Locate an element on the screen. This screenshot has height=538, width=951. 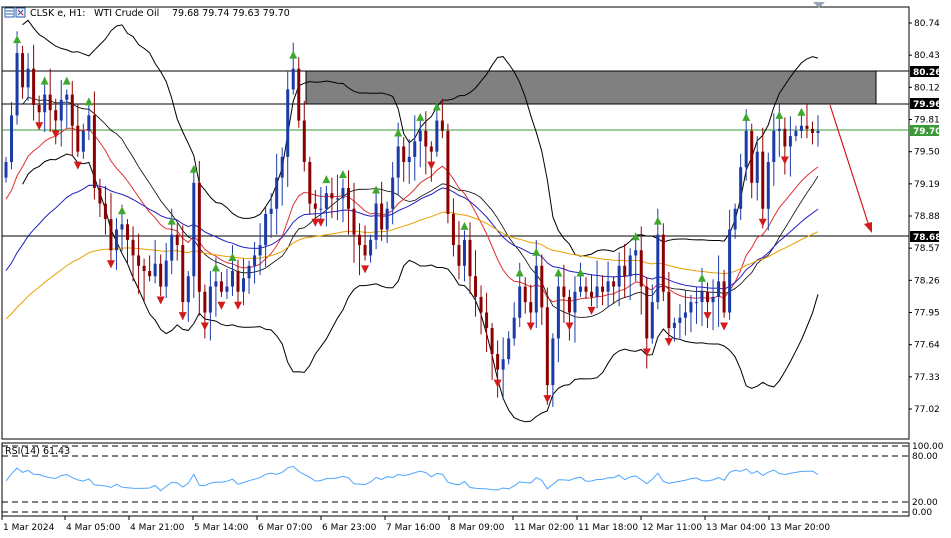
rsi-tick-0: 0.00 is located at coordinates (922, 513).